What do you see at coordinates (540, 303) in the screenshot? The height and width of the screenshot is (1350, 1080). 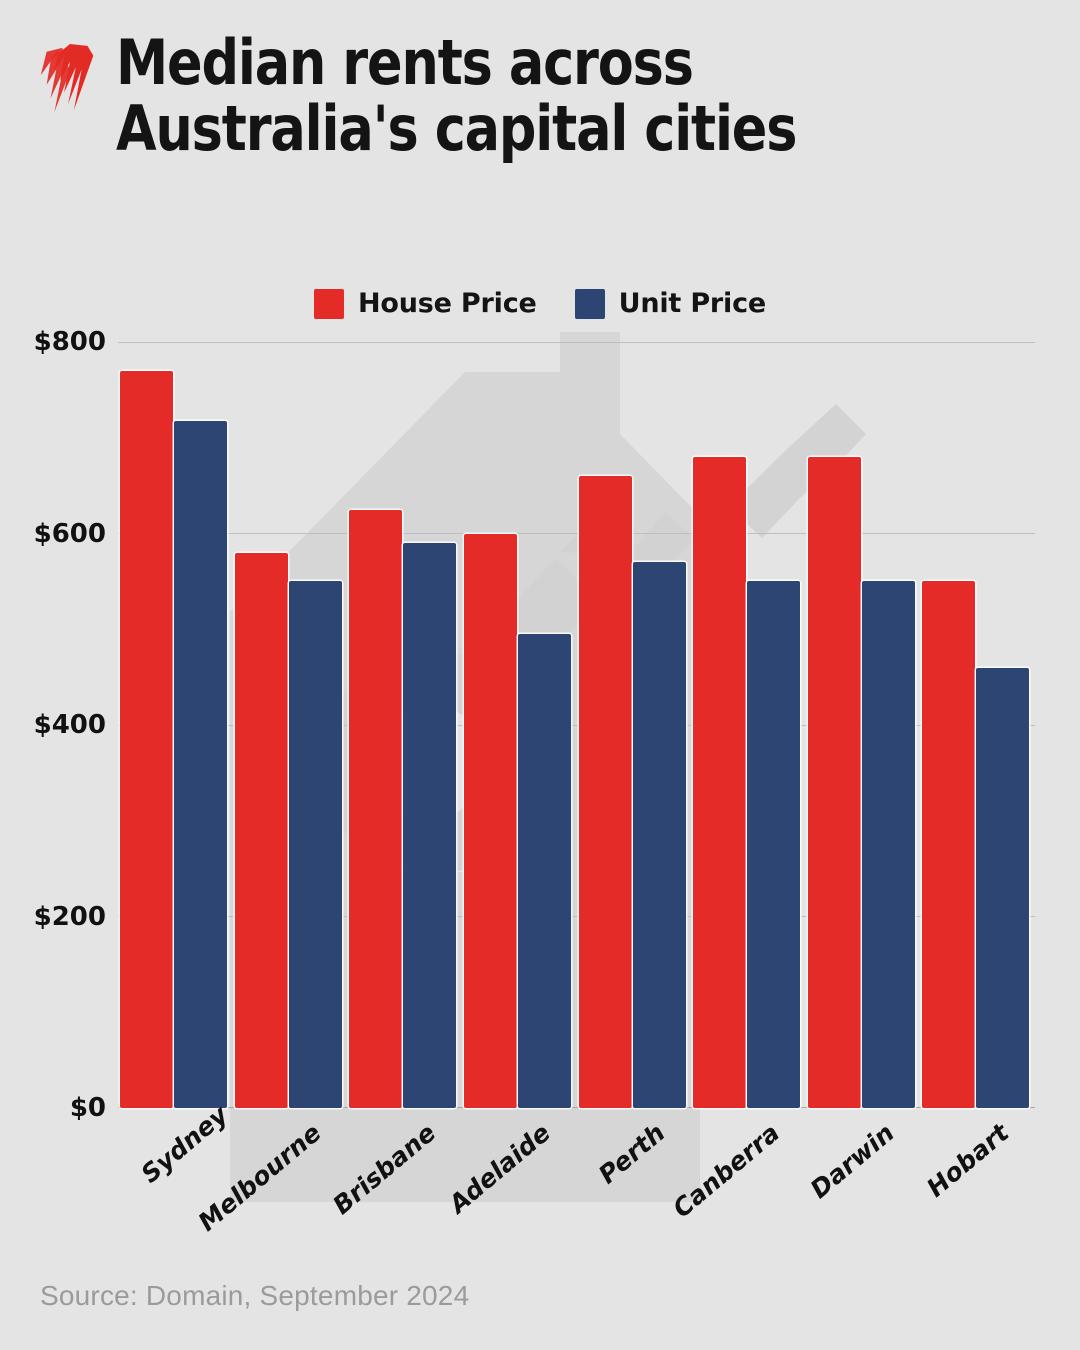 I see `chart-legend: House Price Unit Price` at bounding box center [540, 303].